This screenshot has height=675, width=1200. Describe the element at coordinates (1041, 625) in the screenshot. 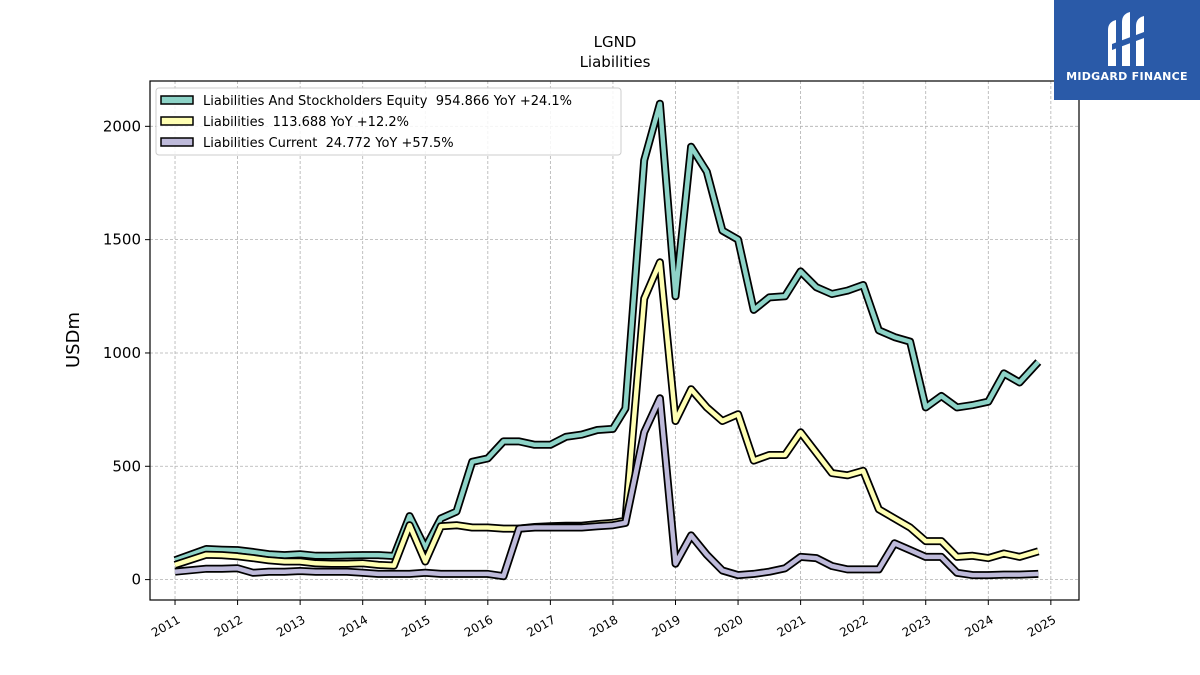

I see `x-tick-label: 2025` at that location.